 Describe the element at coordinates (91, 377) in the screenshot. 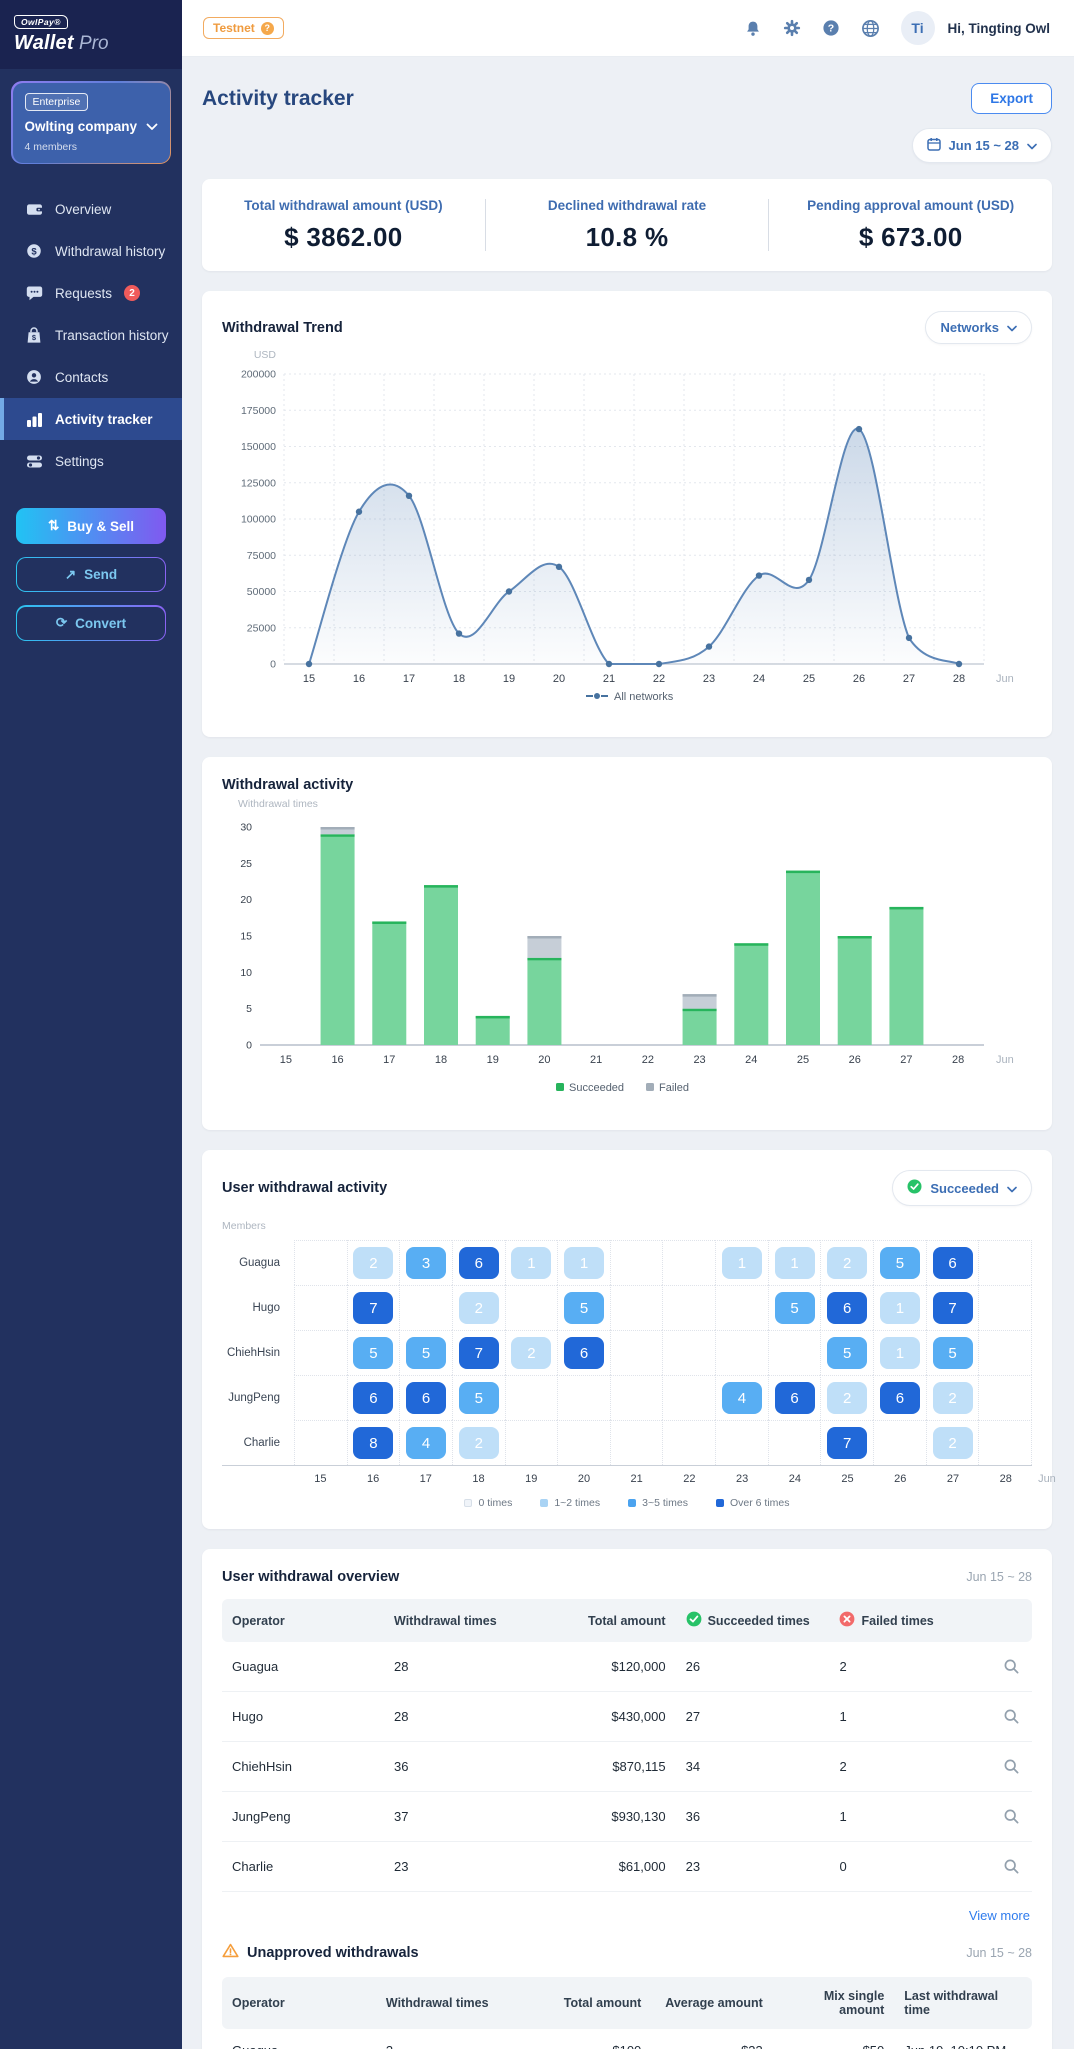

I see `sidebar-item-contacts: Contacts` at that location.